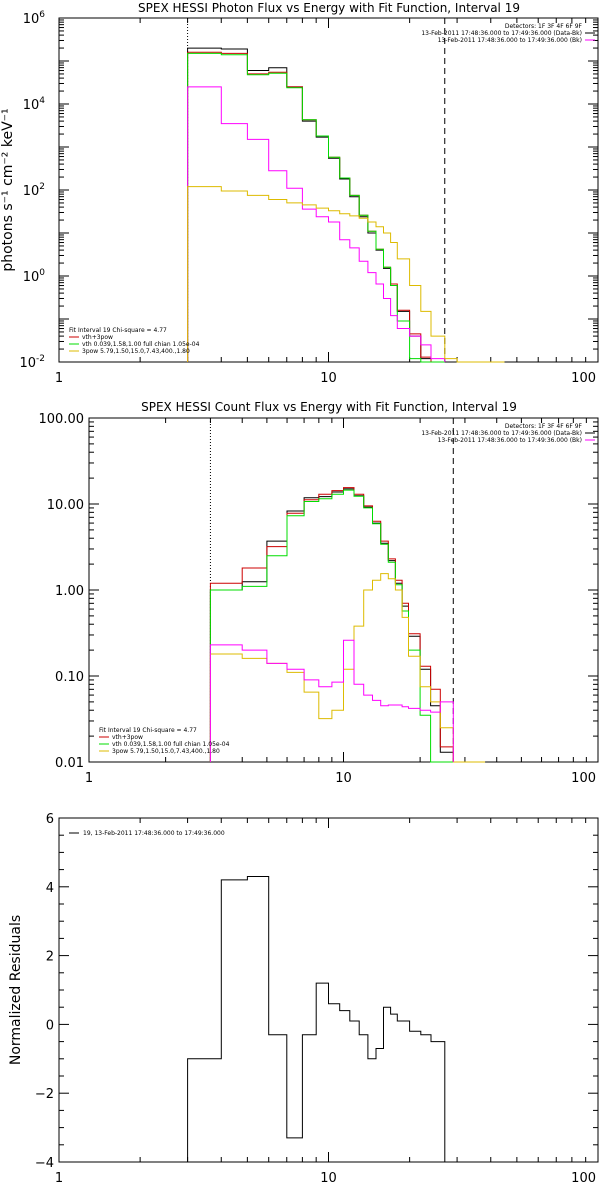 The width and height of the screenshot is (600, 1200). What do you see at coordinates (69, 591) in the screenshot?
I see `y-tick-label: 1.00` at bounding box center [69, 591].